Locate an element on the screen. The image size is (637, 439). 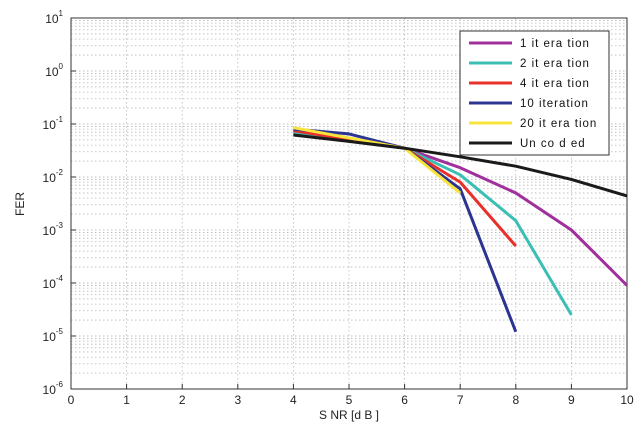
x-axis-label: S NR [d B ] is located at coordinates (349, 415).